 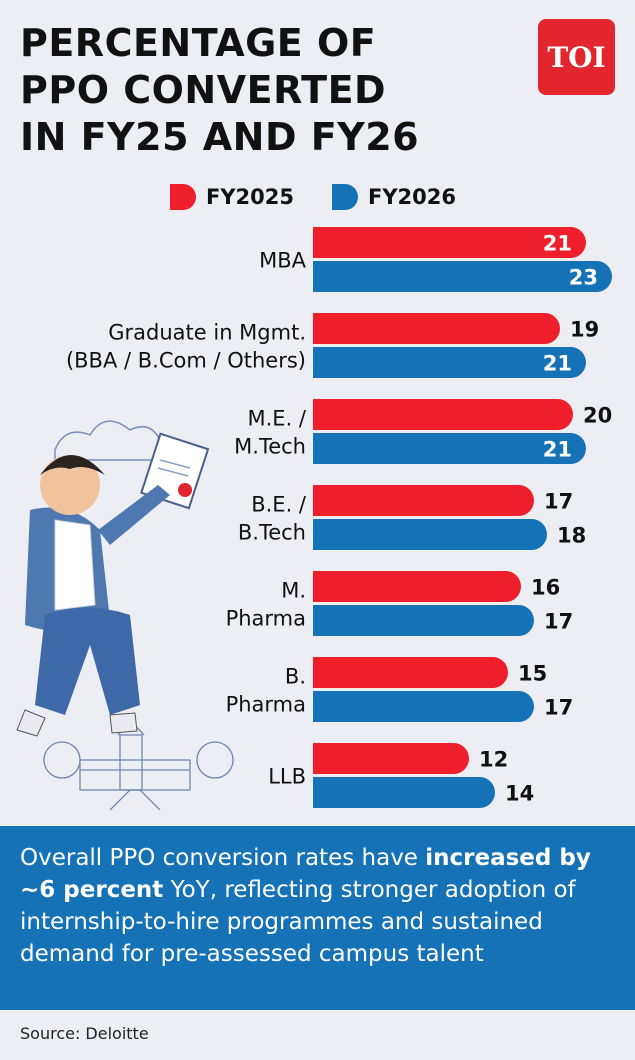 What do you see at coordinates (532, 674) in the screenshot?
I see `value-label: 15` at bounding box center [532, 674].